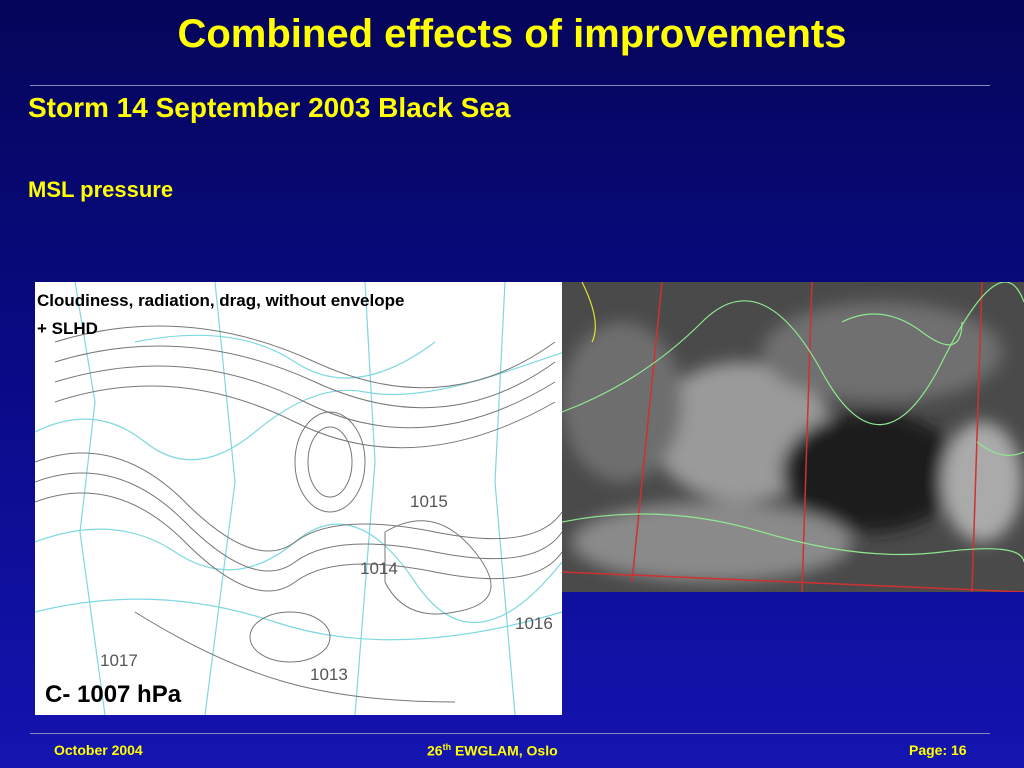 The width and height of the screenshot is (1024, 768). I want to click on isobar-label: 1014, so click(379, 568).